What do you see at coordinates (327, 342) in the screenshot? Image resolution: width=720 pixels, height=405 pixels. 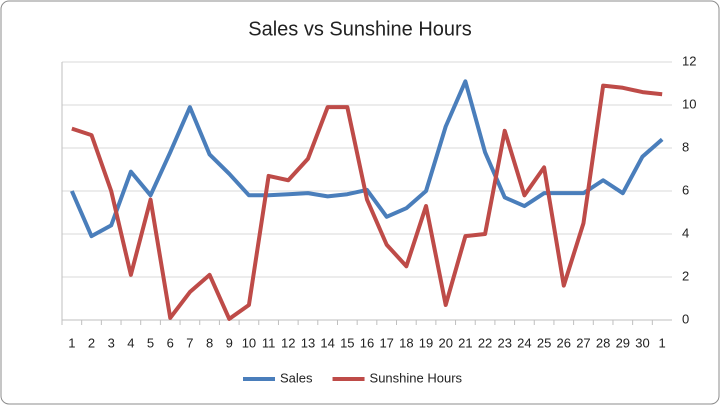 I see `x-tick-label: 14` at bounding box center [327, 342].